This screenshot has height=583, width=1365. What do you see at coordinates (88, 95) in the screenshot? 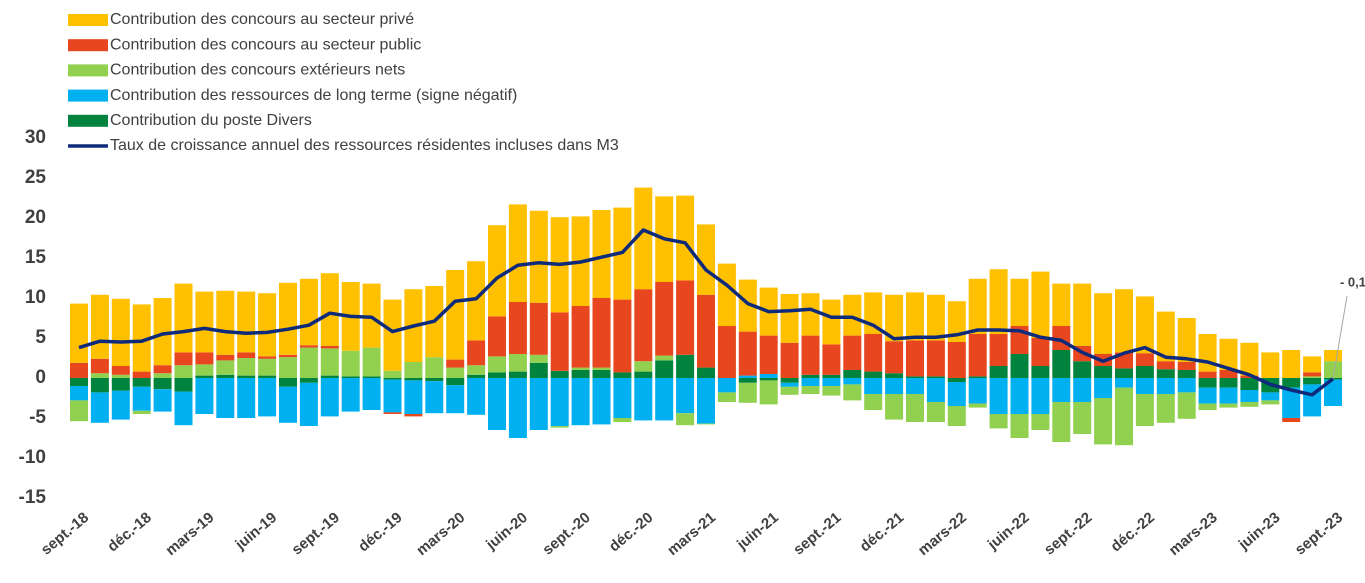
I see `legend-swatch` at bounding box center [88, 95].